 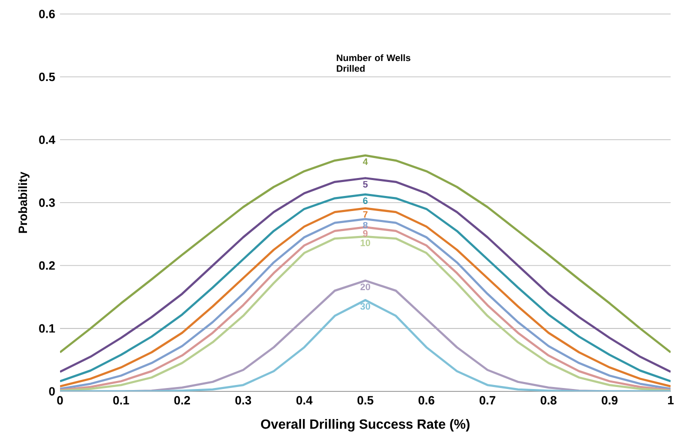 I want to click on y-tick-label: 0, so click(x=52, y=391).